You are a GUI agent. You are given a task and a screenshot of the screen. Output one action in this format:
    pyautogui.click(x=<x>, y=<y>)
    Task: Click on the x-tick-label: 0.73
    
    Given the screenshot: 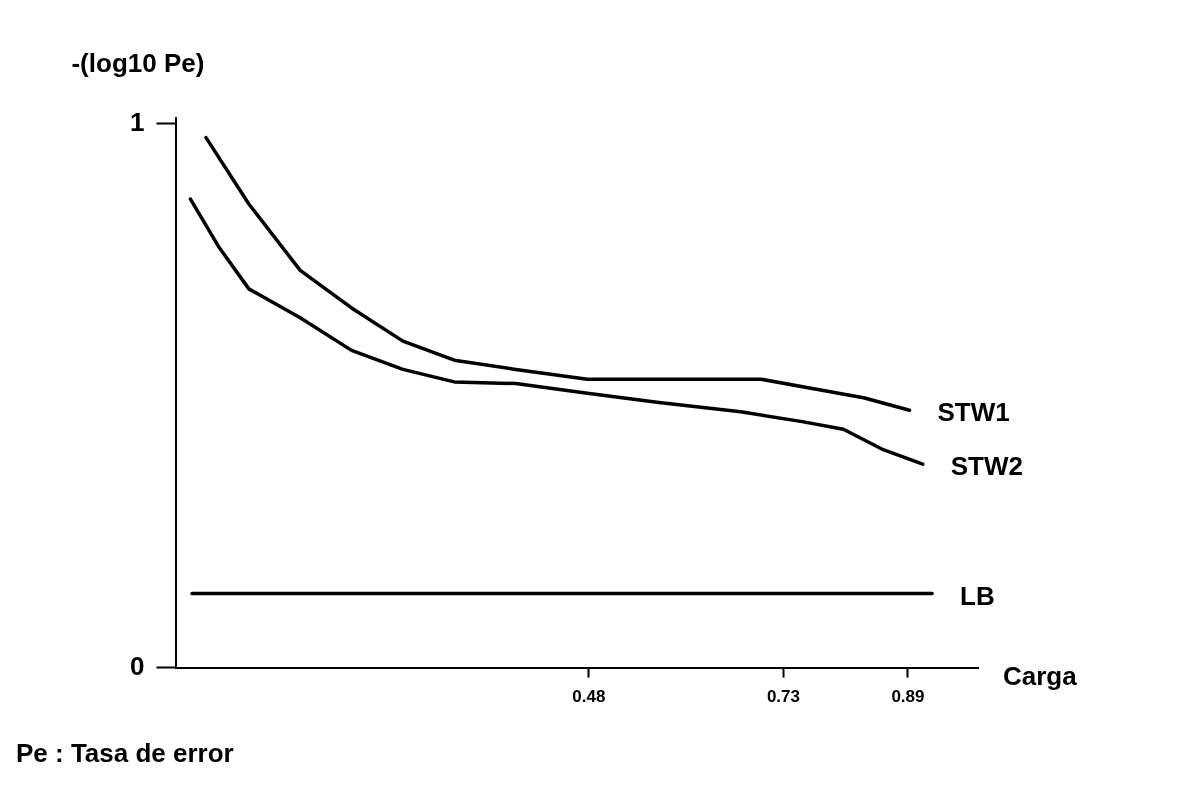 What is the action you would take?
    pyautogui.click(x=783, y=697)
    